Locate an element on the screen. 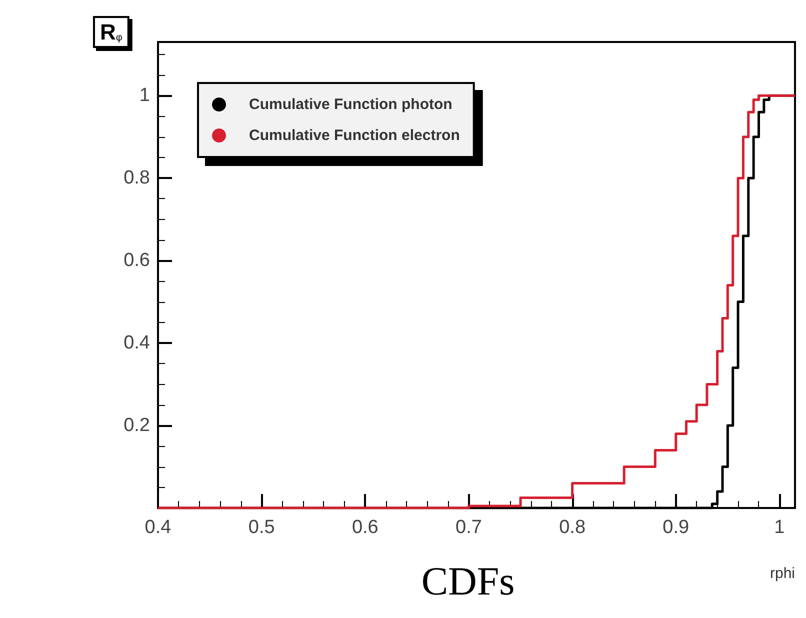  y-tick-label: 1 is located at coordinates (144, 95).